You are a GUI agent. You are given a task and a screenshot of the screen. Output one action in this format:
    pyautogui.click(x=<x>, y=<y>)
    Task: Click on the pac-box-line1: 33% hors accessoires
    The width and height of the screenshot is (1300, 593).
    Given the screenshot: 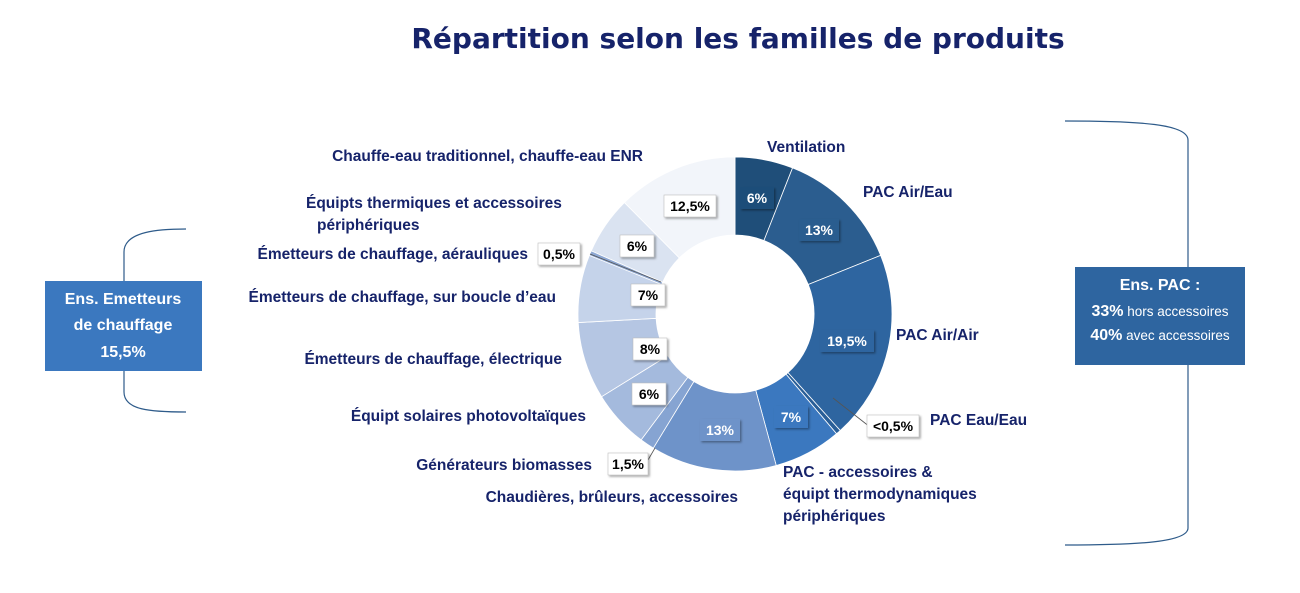 What is the action you would take?
    pyautogui.click(x=1159, y=311)
    